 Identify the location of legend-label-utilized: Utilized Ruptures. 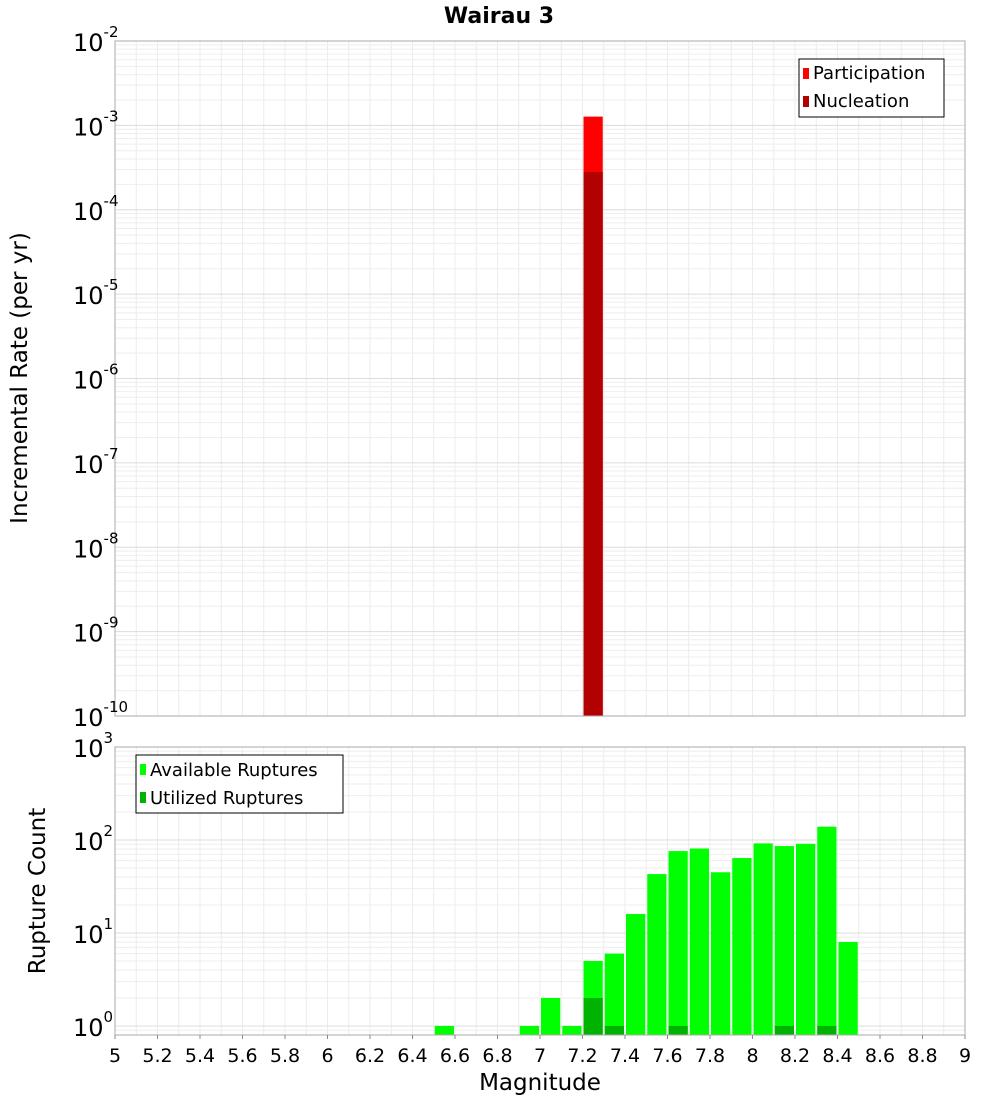
(226, 798).